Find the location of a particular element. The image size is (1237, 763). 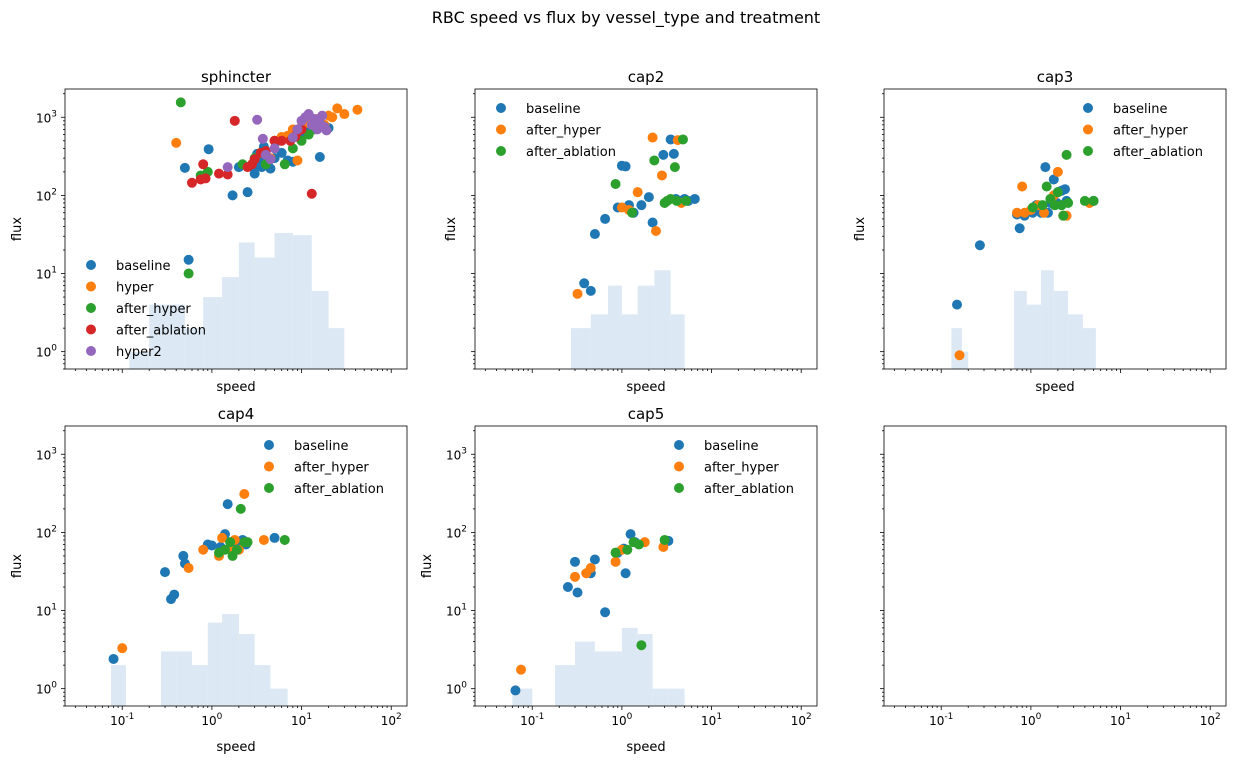

x-axis-label: speed is located at coordinates (1054, 387).